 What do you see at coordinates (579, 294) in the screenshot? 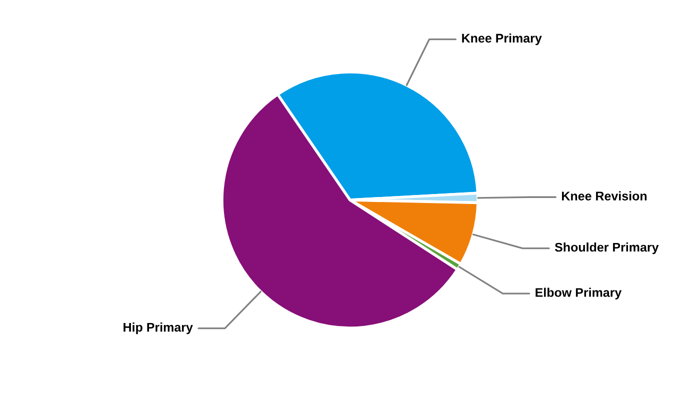
I see `slice-label: Elbow Primary` at bounding box center [579, 294].